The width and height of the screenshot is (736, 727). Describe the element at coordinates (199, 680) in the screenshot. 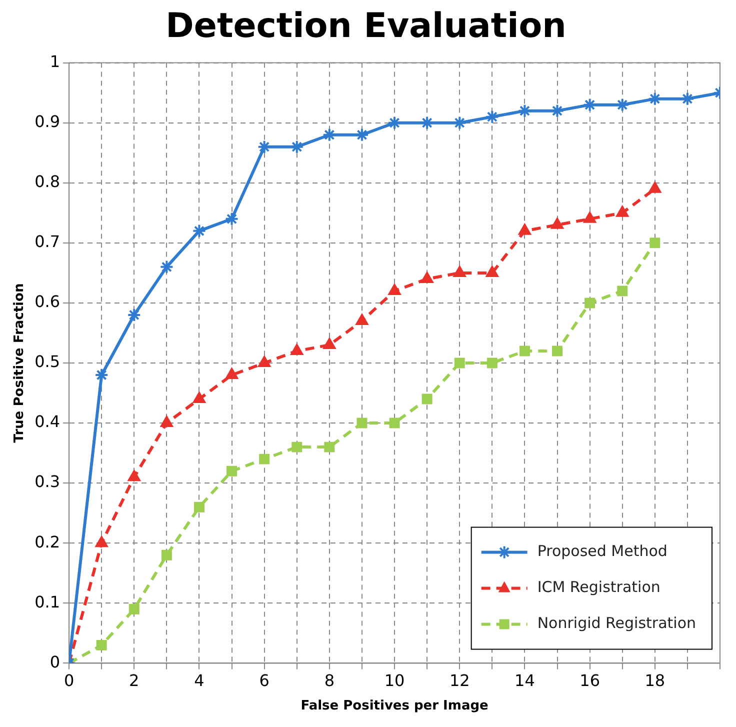

I see `x-tick-label: 4` at that location.